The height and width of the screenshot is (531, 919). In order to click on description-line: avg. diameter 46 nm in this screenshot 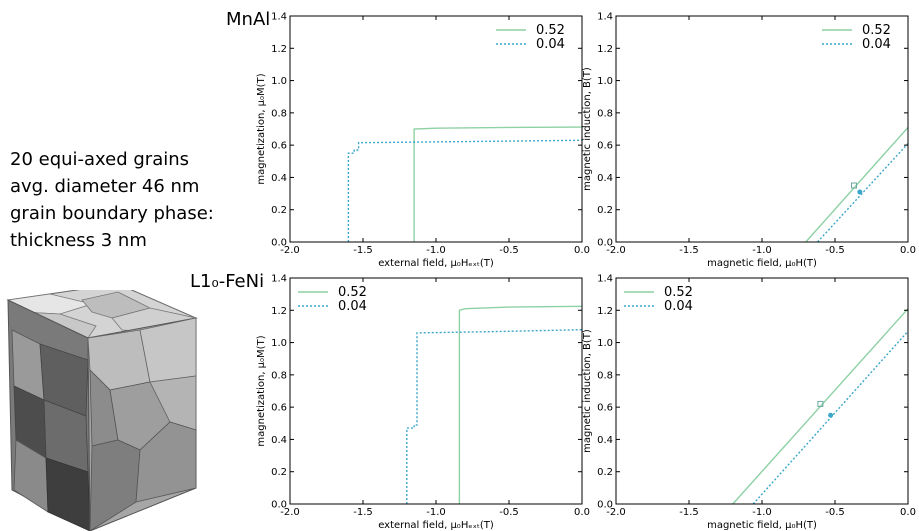, I will do `click(105, 186)`.